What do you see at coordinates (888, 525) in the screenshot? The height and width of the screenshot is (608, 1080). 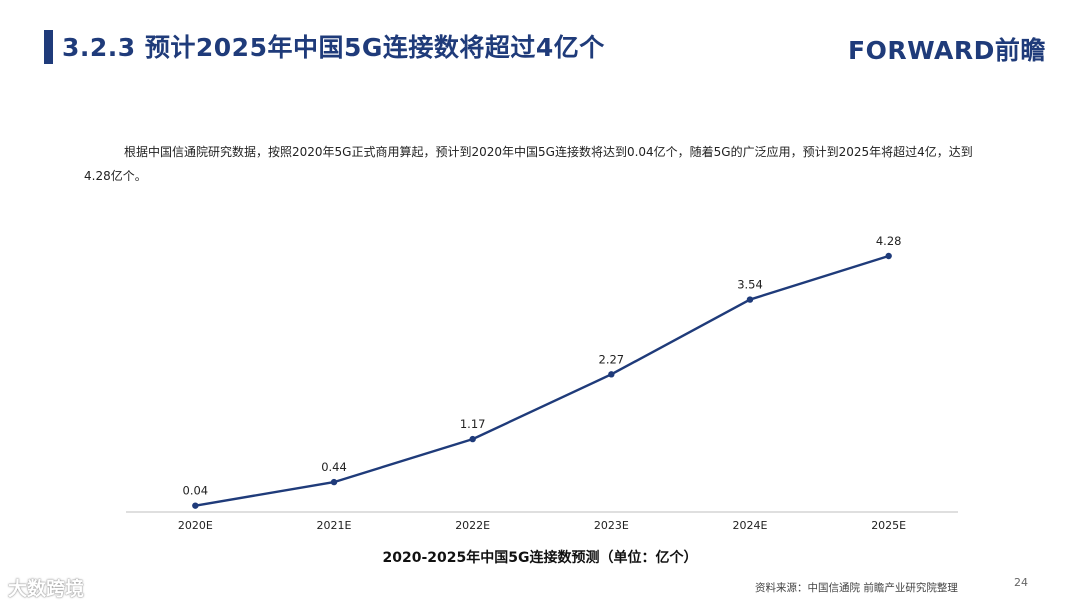 I see `x-tick-label: 2025E` at bounding box center [888, 525].